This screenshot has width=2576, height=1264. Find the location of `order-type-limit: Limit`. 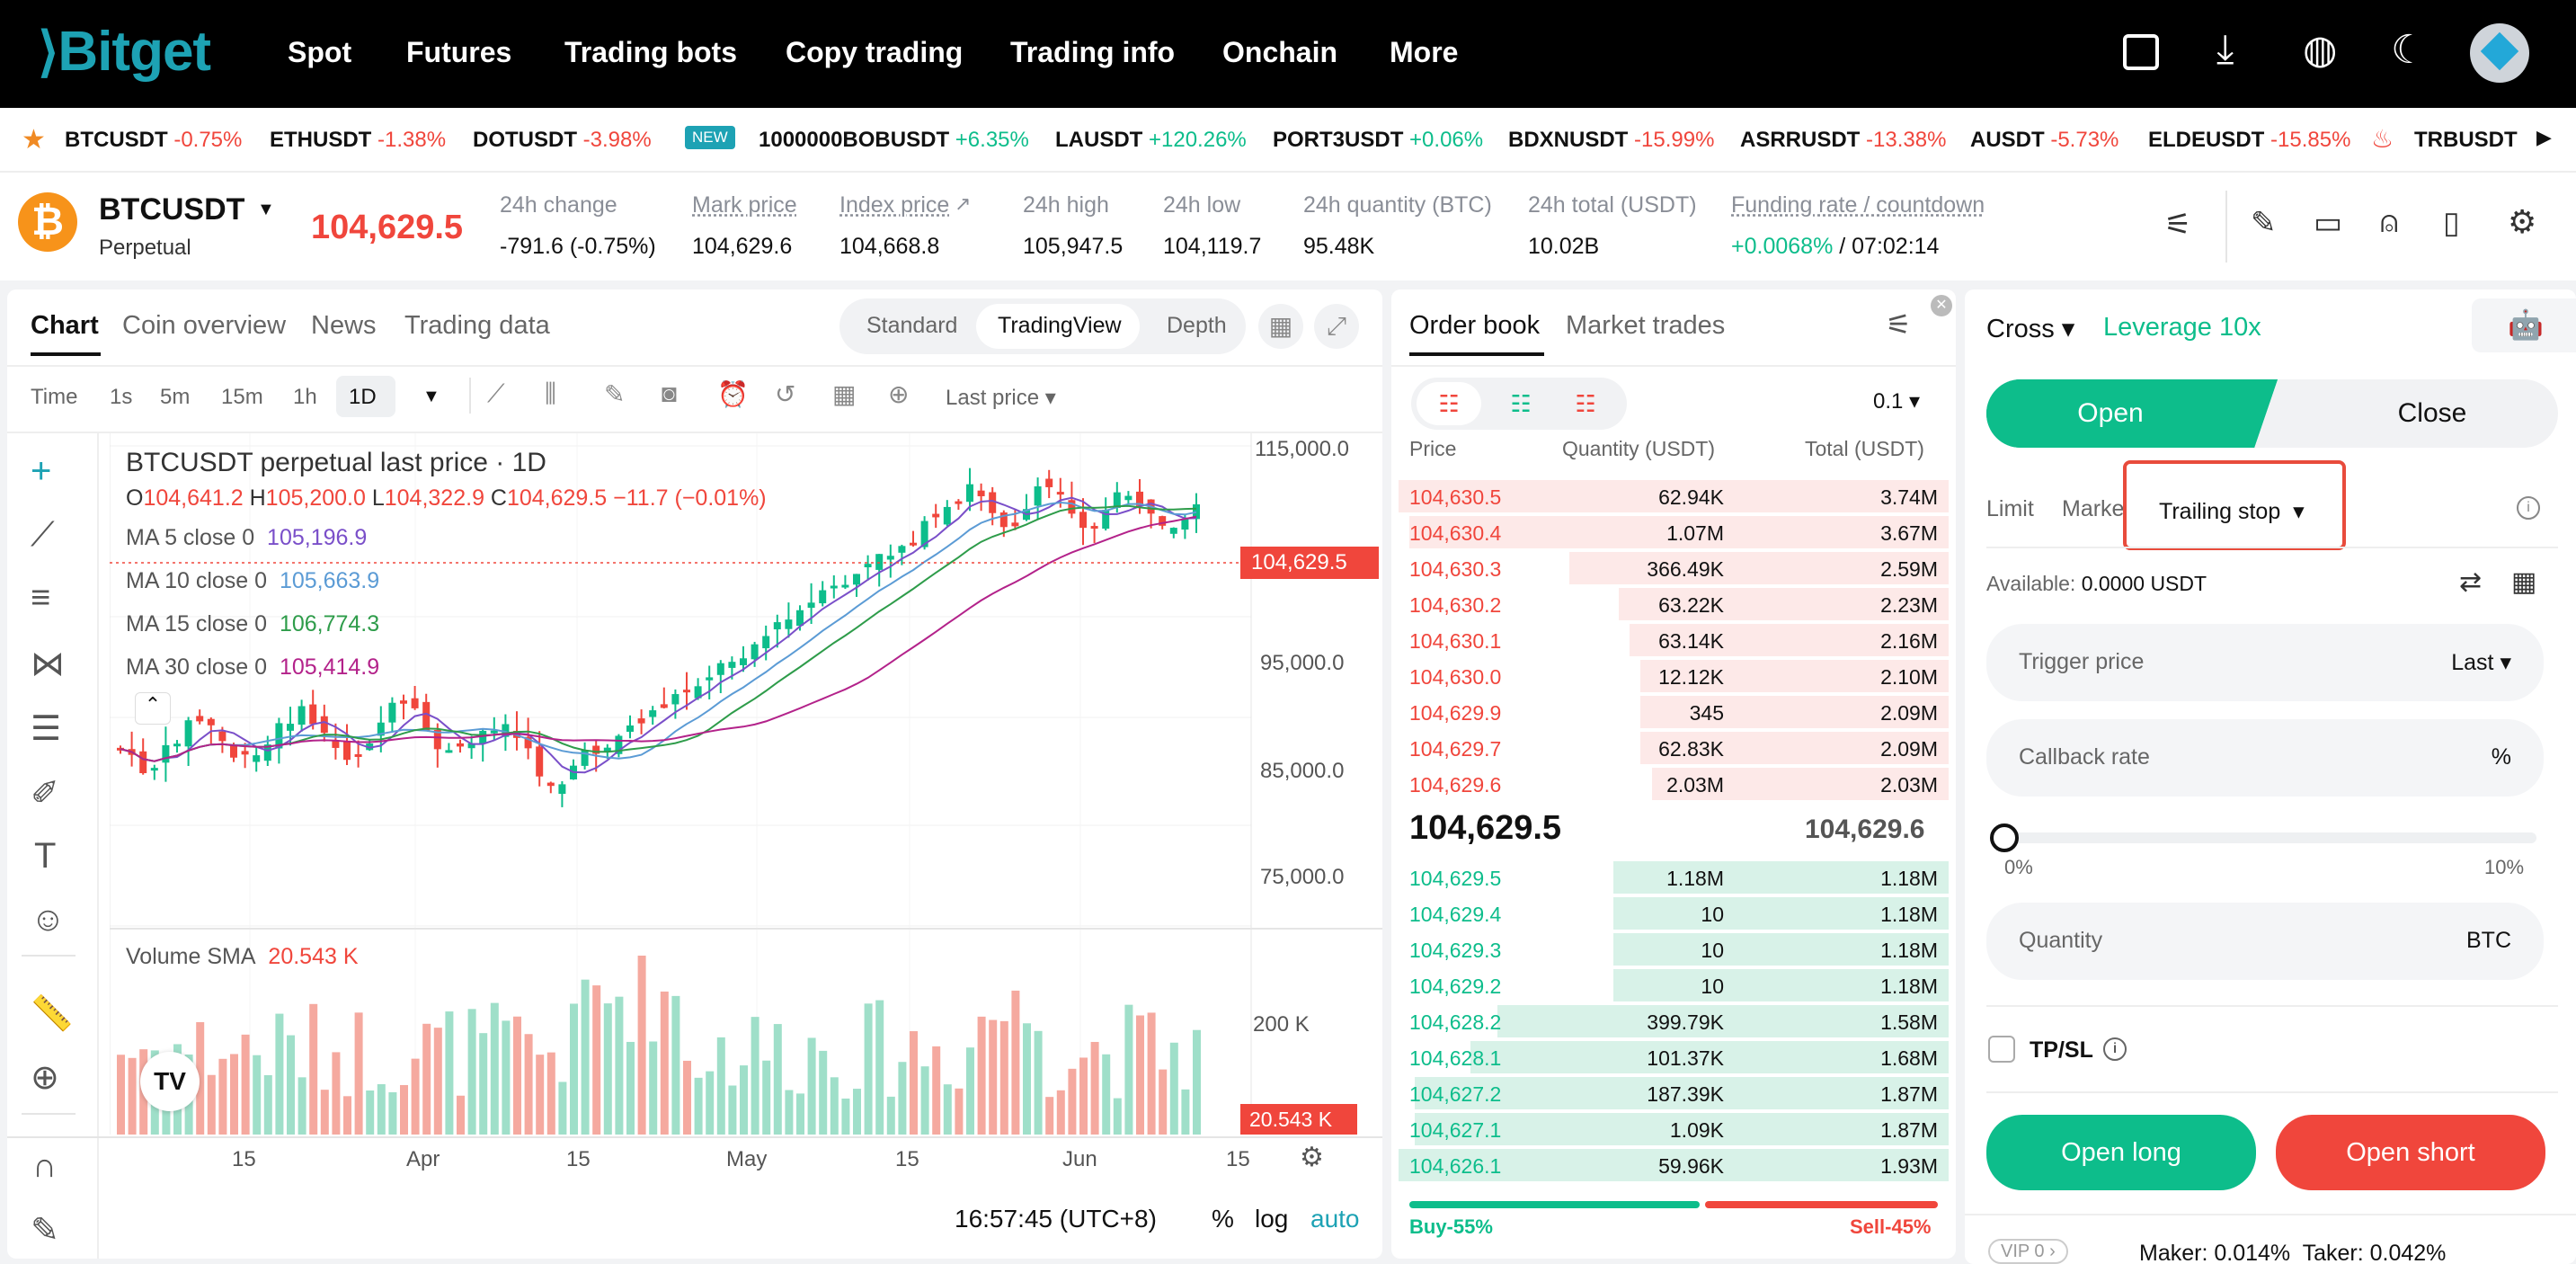

order-type-limit: Limit is located at coordinates (2010, 508).